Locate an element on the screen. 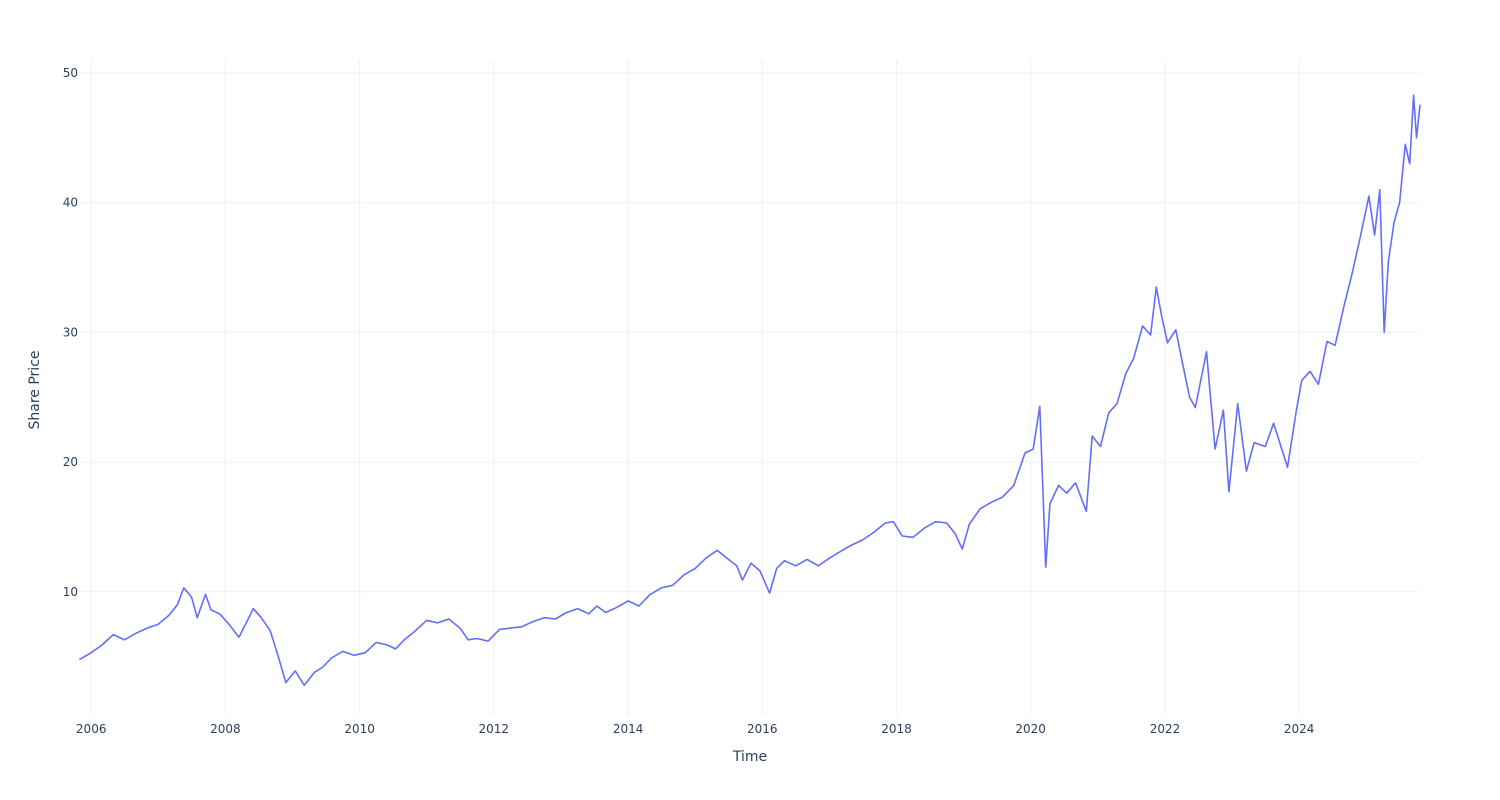 Image resolution: width=1500 pixels, height=800 pixels. y-tick-label: 10 is located at coordinates (70, 592).